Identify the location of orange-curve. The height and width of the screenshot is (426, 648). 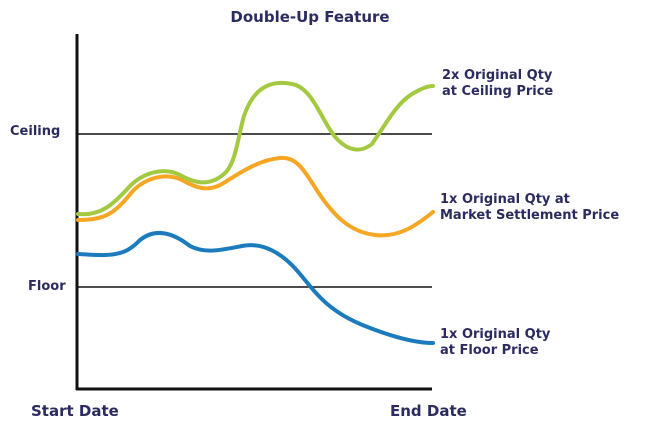
(255, 196).